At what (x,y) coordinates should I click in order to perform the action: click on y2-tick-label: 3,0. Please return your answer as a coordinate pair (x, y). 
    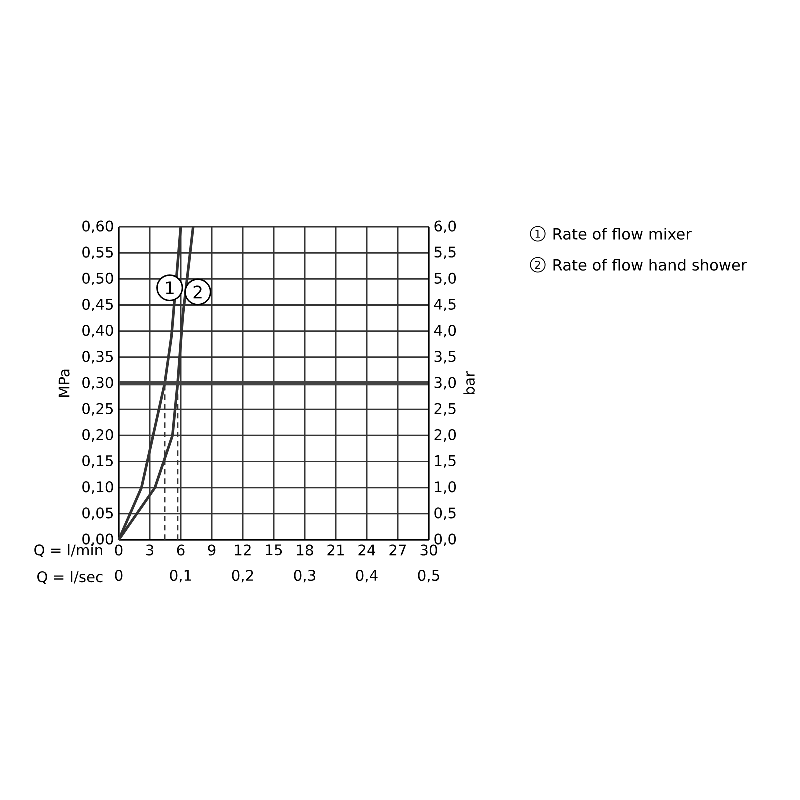
    Looking at the image, I should click on (445, 383).